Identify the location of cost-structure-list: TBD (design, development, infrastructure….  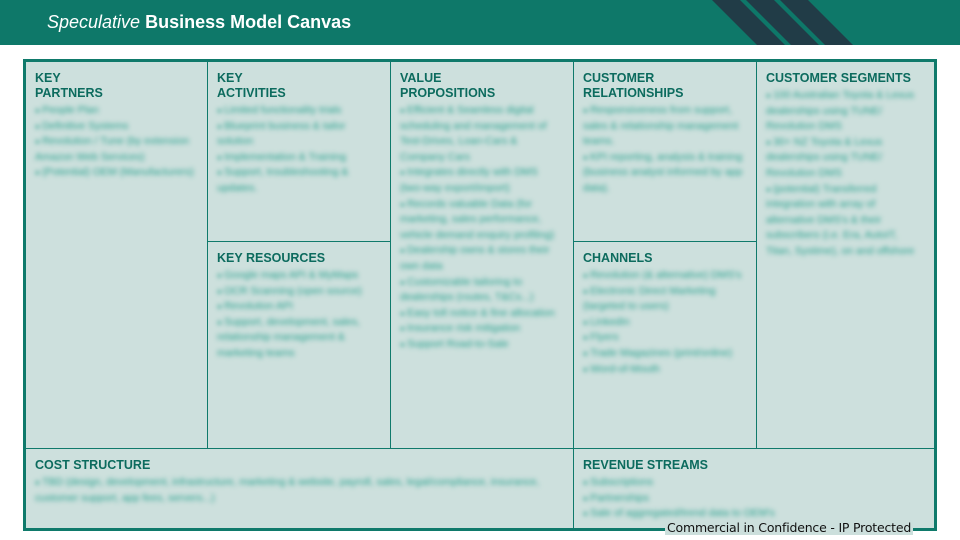
(299, 490).